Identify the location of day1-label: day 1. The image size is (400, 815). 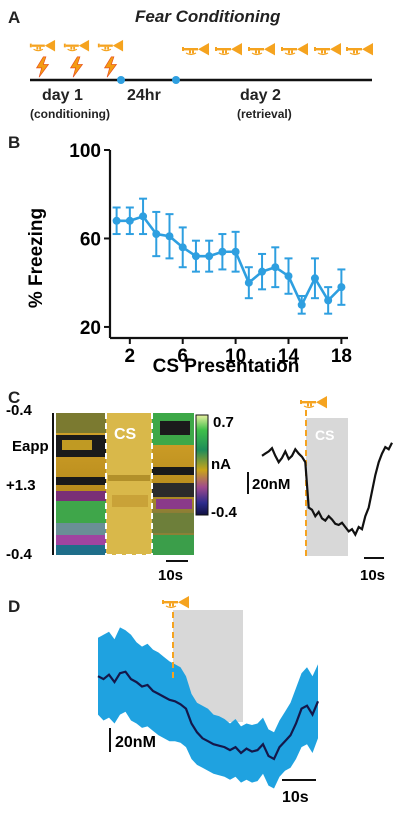
(62, 95).